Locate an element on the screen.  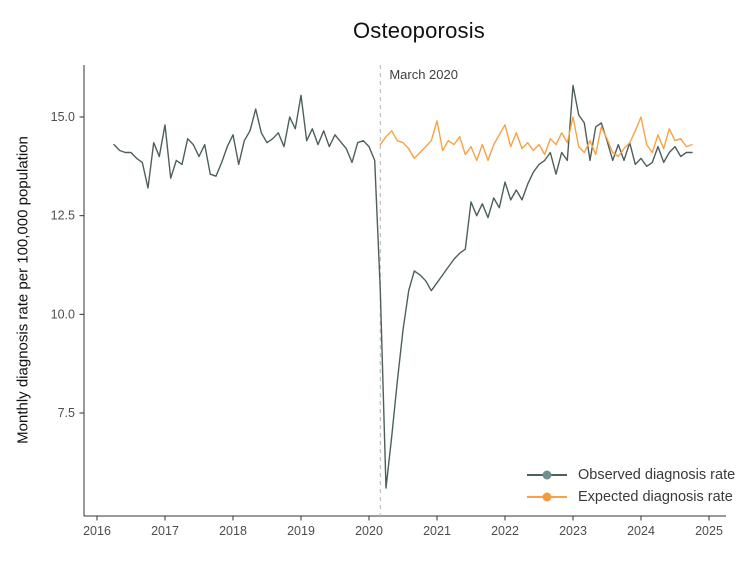
legend-item-observed: Observed diagnosis rate is located at coordinates (631, 475).